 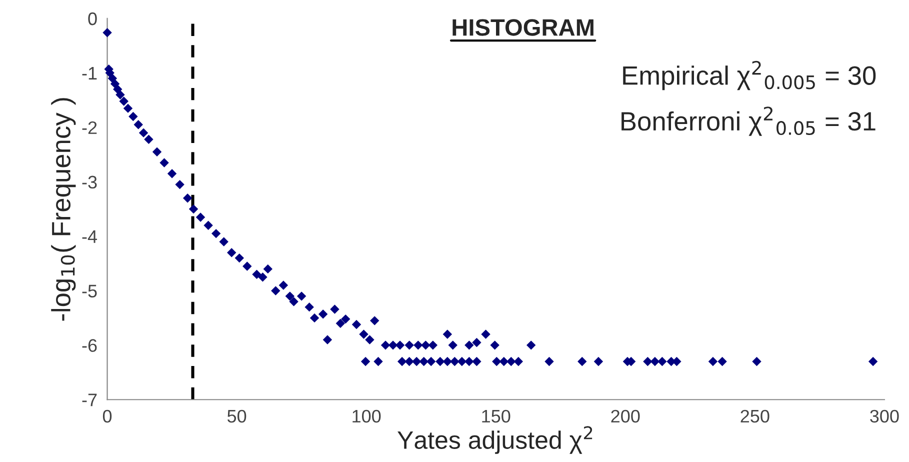 I want to click on y-tick-label: 0, so click(x=92, y=19).